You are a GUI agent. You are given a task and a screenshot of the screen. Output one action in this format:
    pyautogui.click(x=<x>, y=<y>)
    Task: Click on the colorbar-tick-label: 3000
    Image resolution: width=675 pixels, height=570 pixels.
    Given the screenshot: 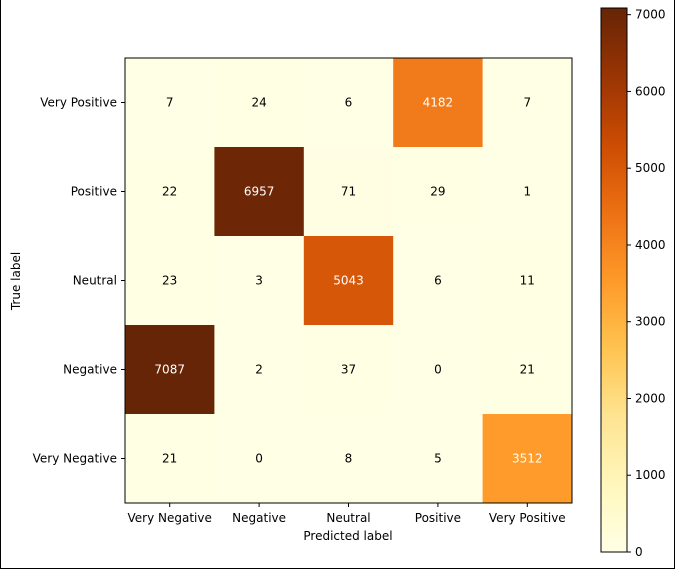 What is the action you would take?
    pyautogui.click(x=650, y=322)
    